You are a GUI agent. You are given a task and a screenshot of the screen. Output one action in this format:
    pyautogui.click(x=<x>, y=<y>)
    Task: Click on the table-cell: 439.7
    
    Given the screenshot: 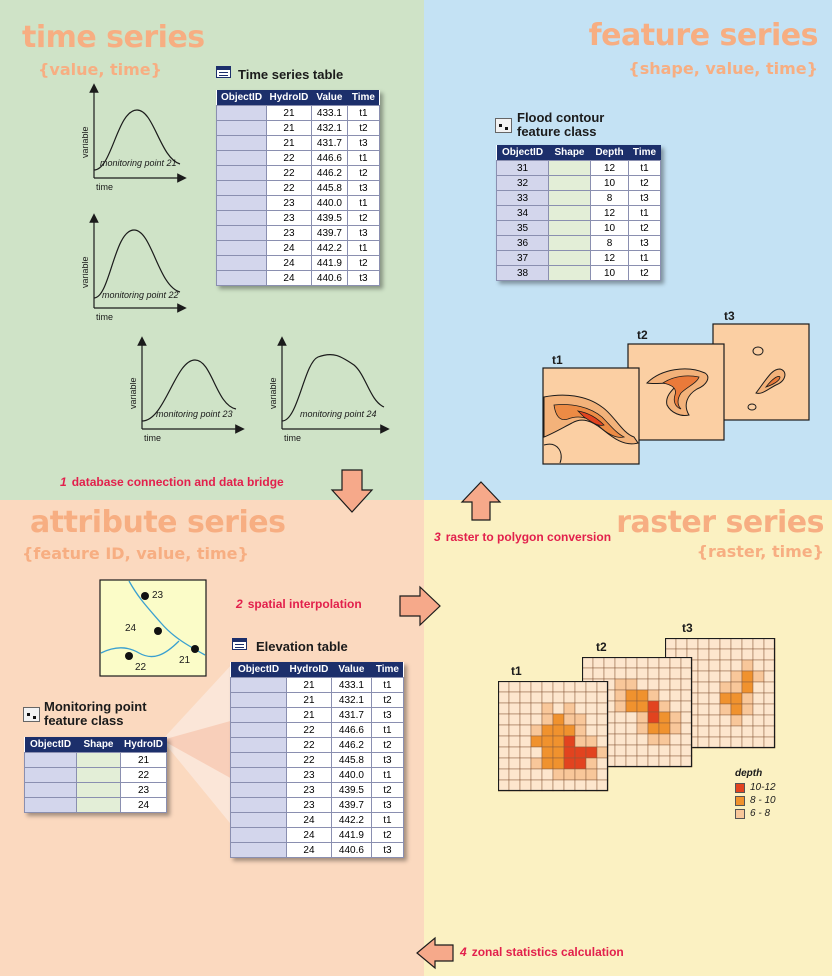 What is the action you would take?
    pyautogui.click(x=351, y=805)
    